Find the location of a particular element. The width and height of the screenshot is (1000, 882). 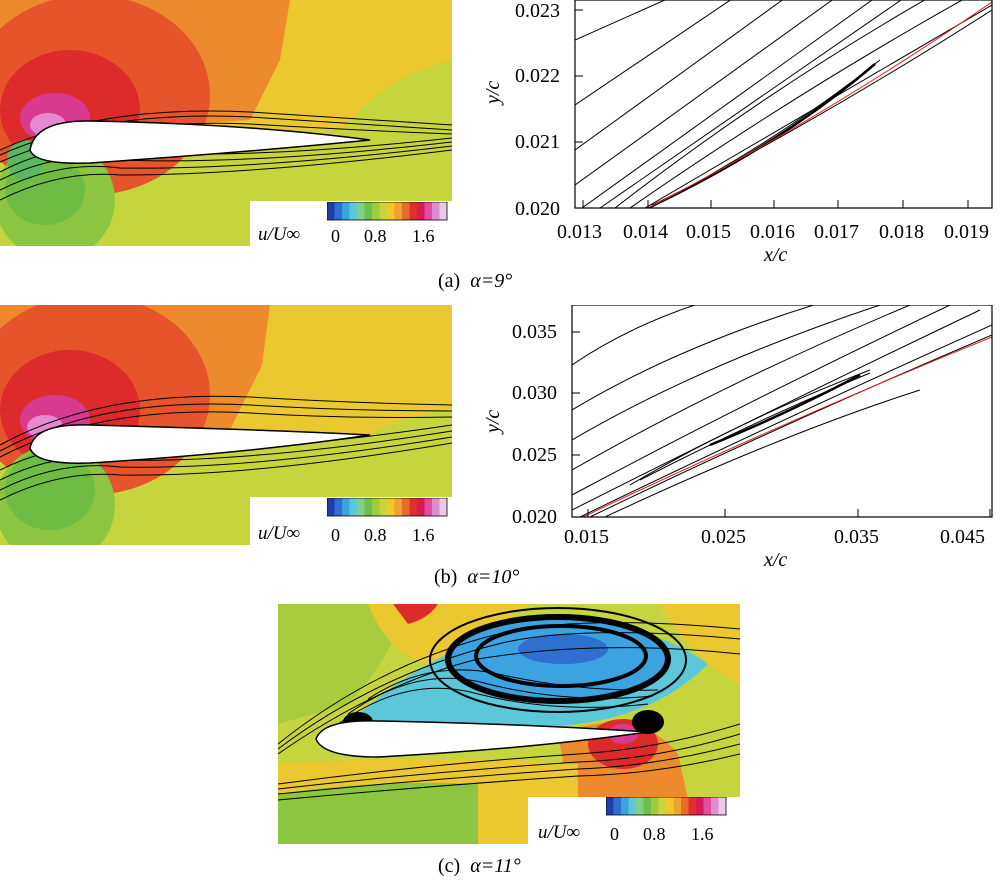

ytick-b-2: 0.030 is located at coordinates (534, 393).